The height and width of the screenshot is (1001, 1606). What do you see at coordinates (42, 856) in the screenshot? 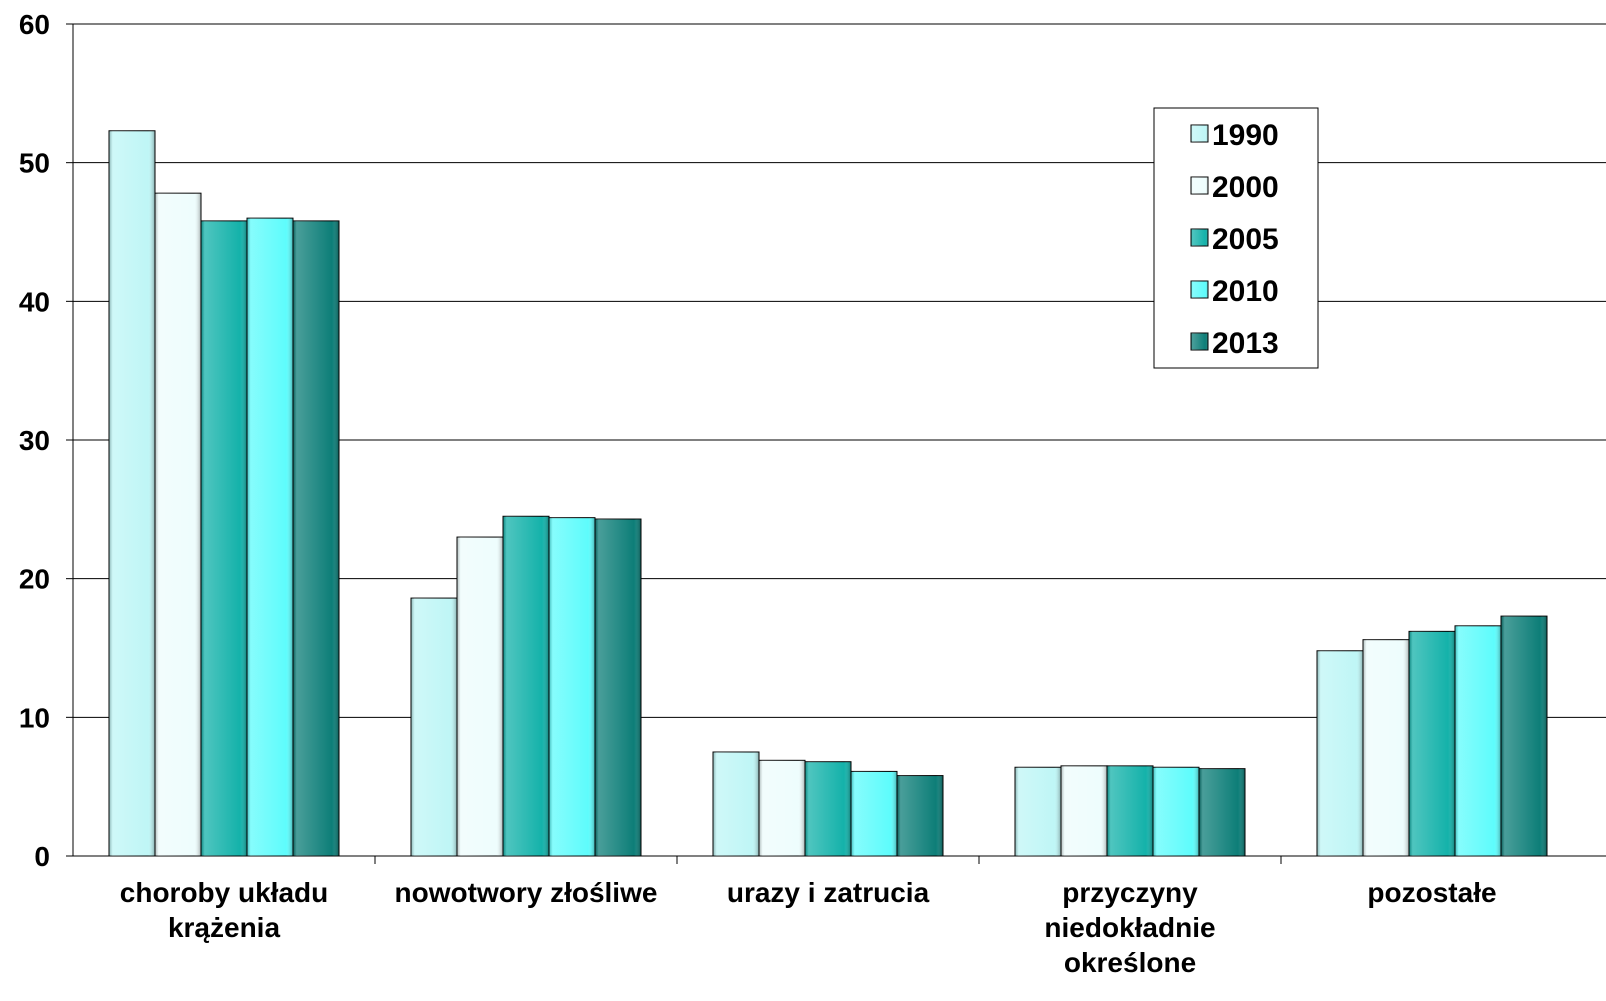
I see `y-tick-label: 0` at bounding box center [42, 856].